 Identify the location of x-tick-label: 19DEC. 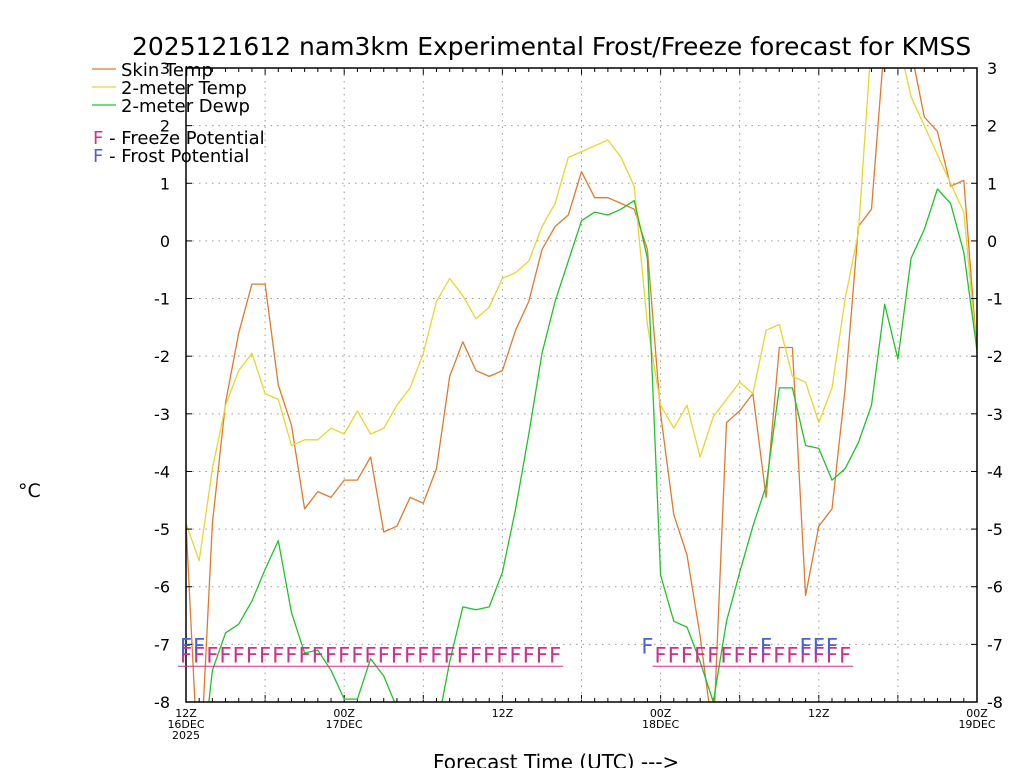
(976, 724).